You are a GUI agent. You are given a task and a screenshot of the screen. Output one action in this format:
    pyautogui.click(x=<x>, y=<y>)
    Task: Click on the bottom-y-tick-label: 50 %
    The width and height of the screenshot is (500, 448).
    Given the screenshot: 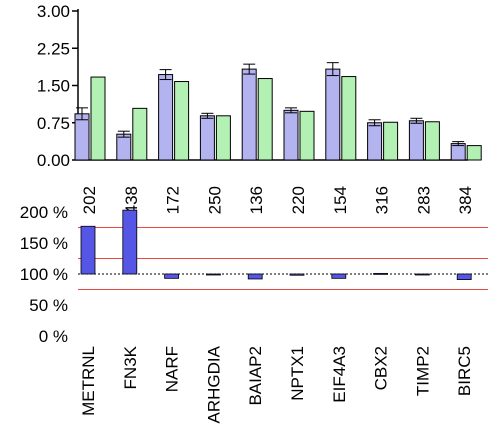 What is the action you would take?
    pyautogui.click(x=48, y=305)
    